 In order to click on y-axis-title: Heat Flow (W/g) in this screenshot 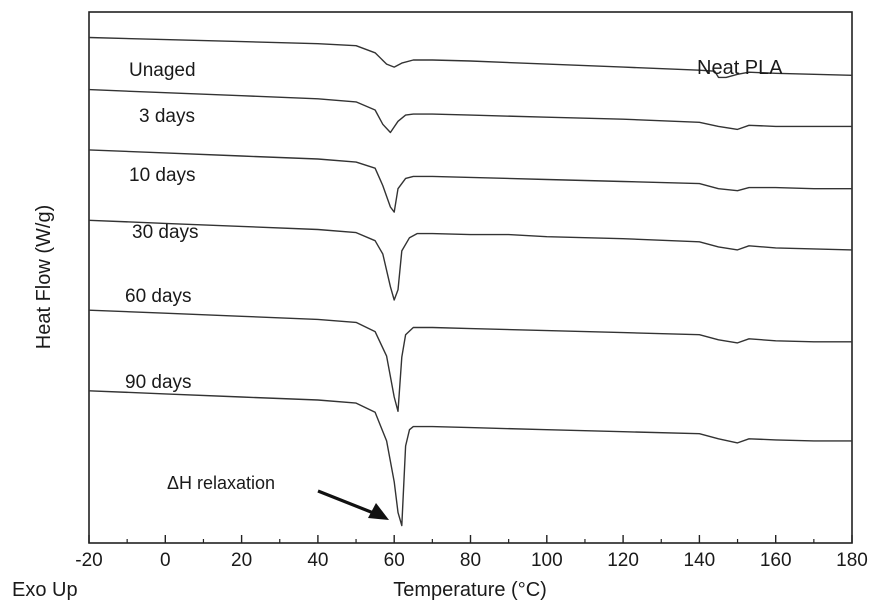, I will do `click(44, 277)`.